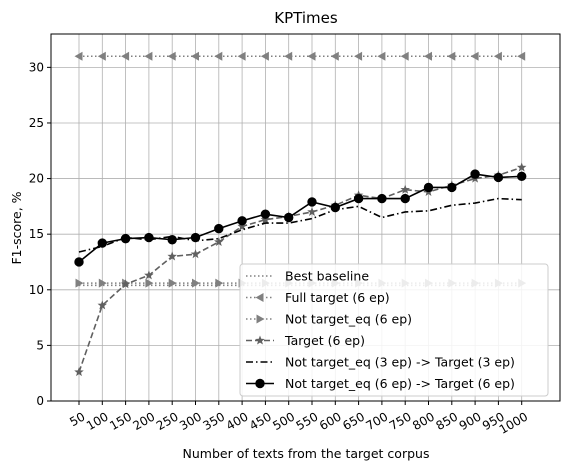  Describe the element at coordinates (40, 345) in the screenshot. I see `y-tick-label: 5` at that location.